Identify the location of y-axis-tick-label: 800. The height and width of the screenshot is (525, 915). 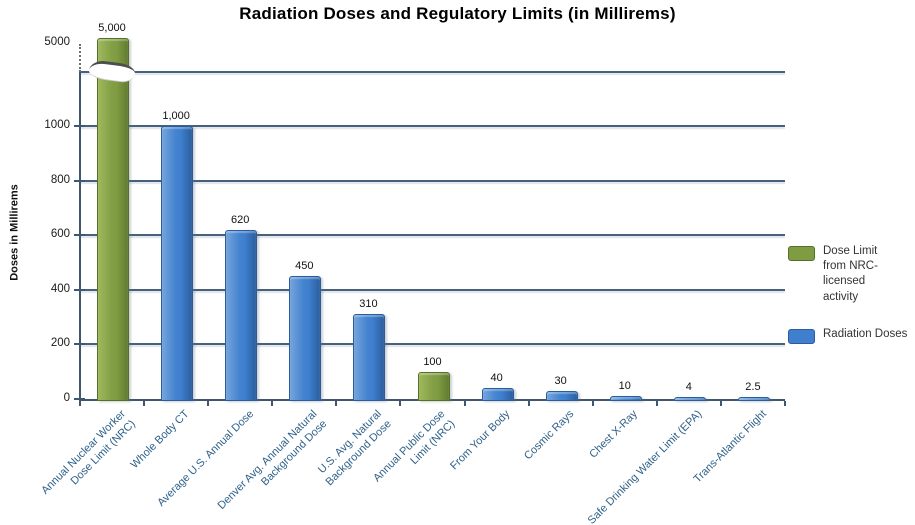
(60, 179).